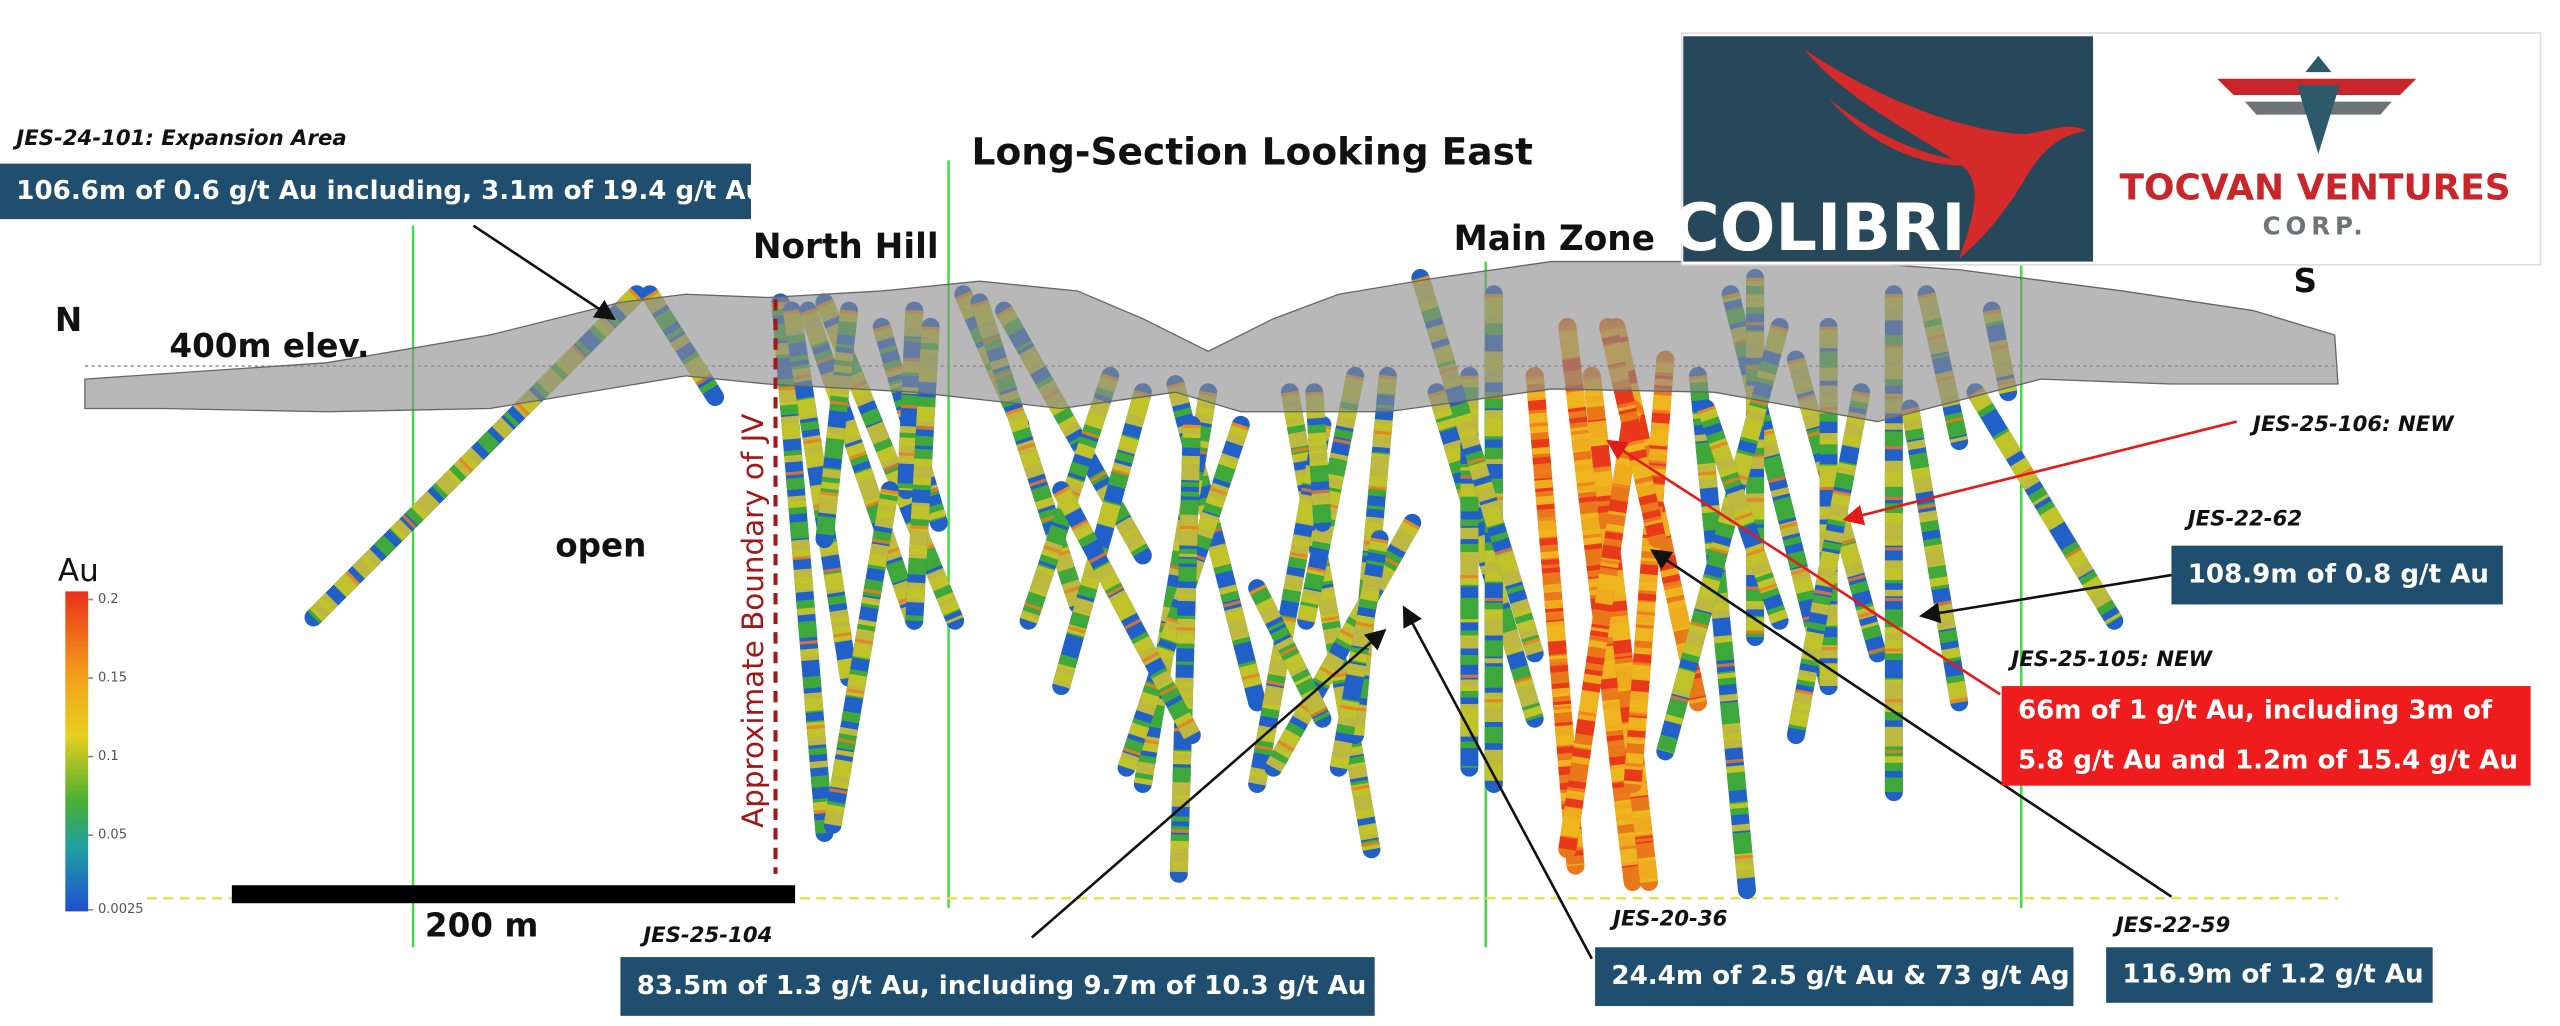  I want to click on legend-tick-label: 0.05, so click(112, 835).